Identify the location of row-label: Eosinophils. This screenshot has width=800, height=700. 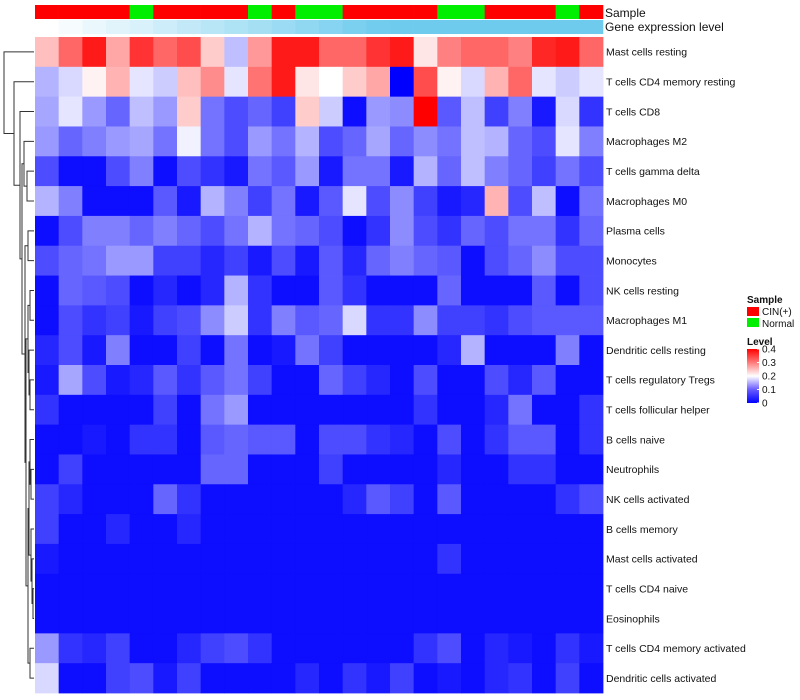
(633, 619).